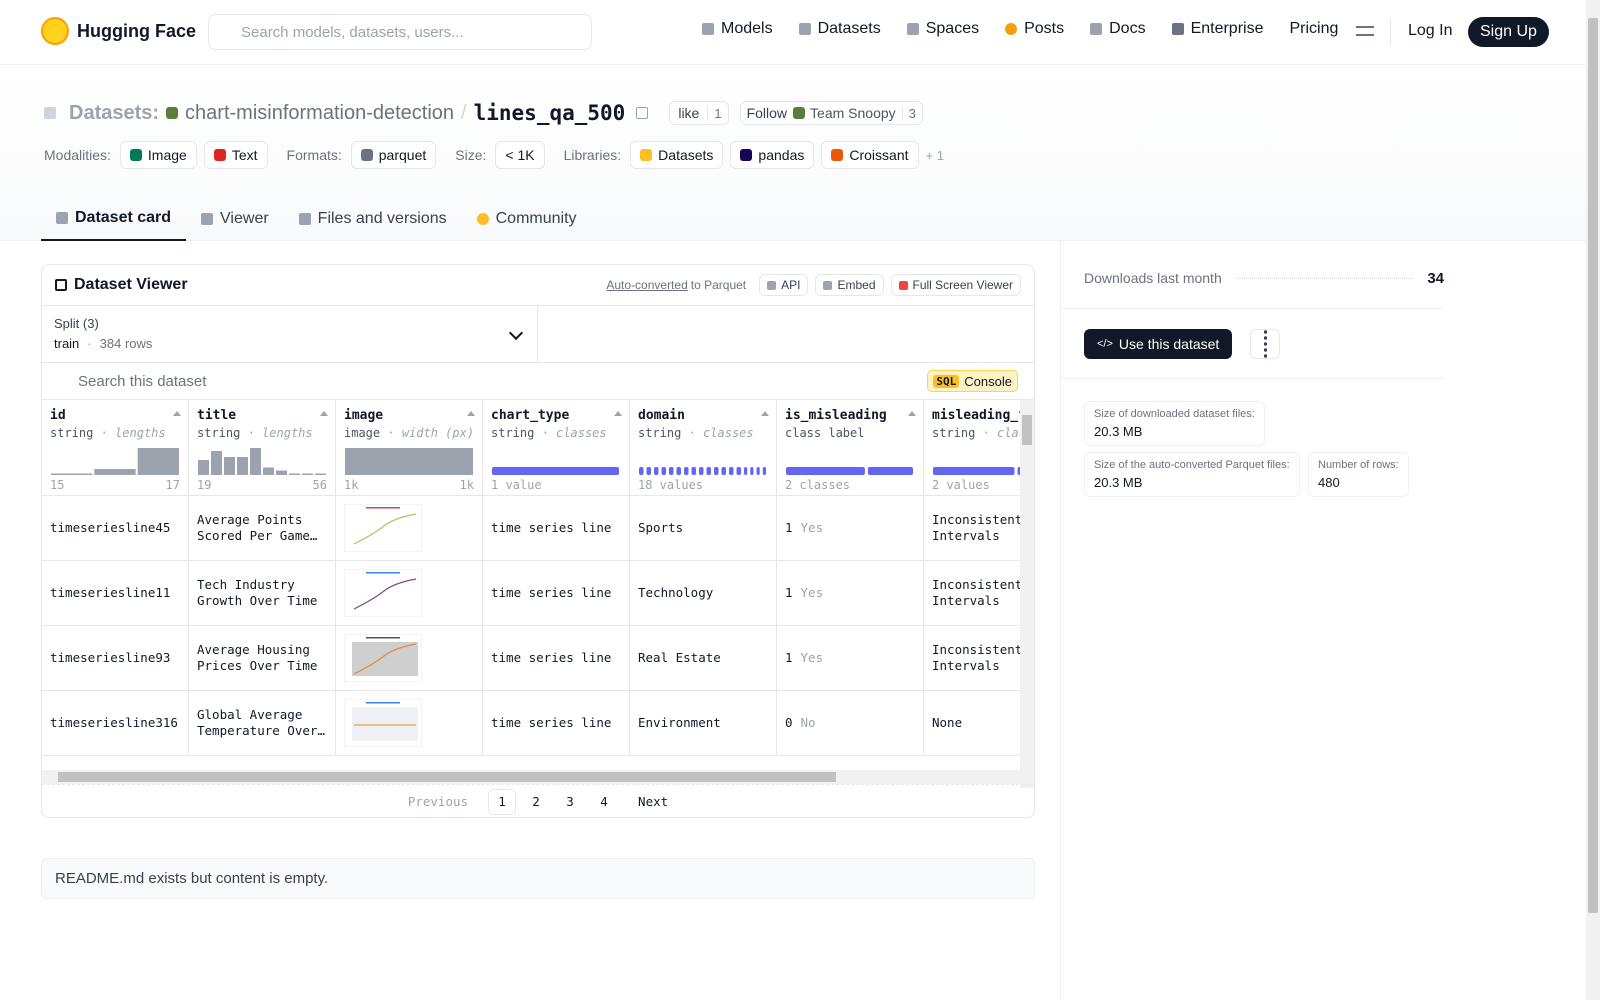 The width and height of the screenshot is (1600, 1000). What do you see at coordinates (55, 31) in the screenshot?
I see `logo` at bounding box center [55, 31].